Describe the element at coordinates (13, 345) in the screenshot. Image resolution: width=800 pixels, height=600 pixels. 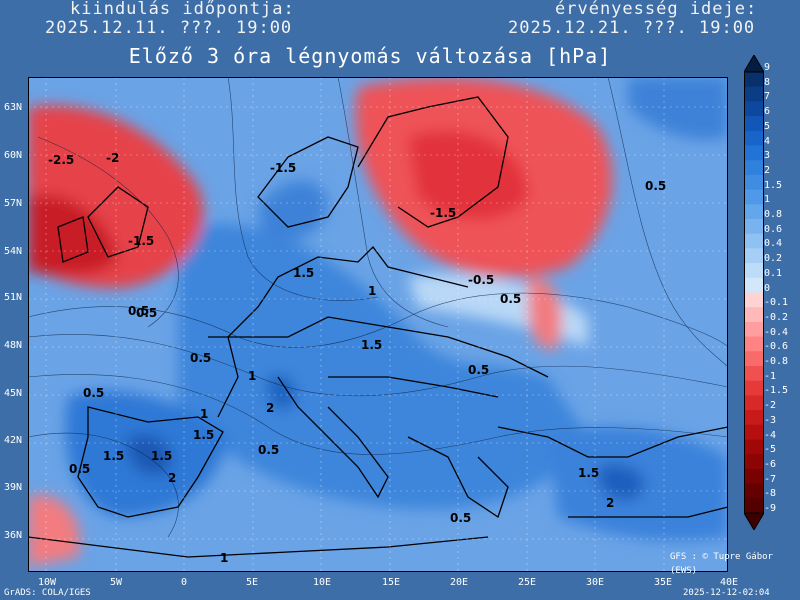
I see `lat-label: 48N` at that location.